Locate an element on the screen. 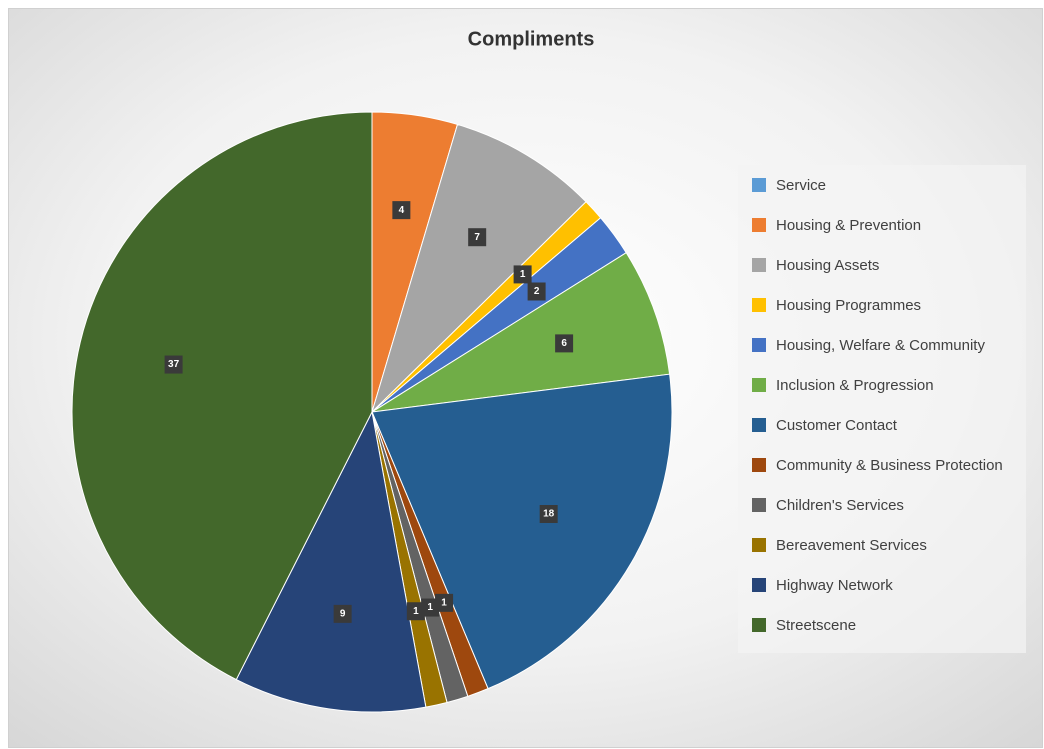 This screenshot has width=1044, height=749. legend-label: Streetscene is located at coordinates (816, 625).